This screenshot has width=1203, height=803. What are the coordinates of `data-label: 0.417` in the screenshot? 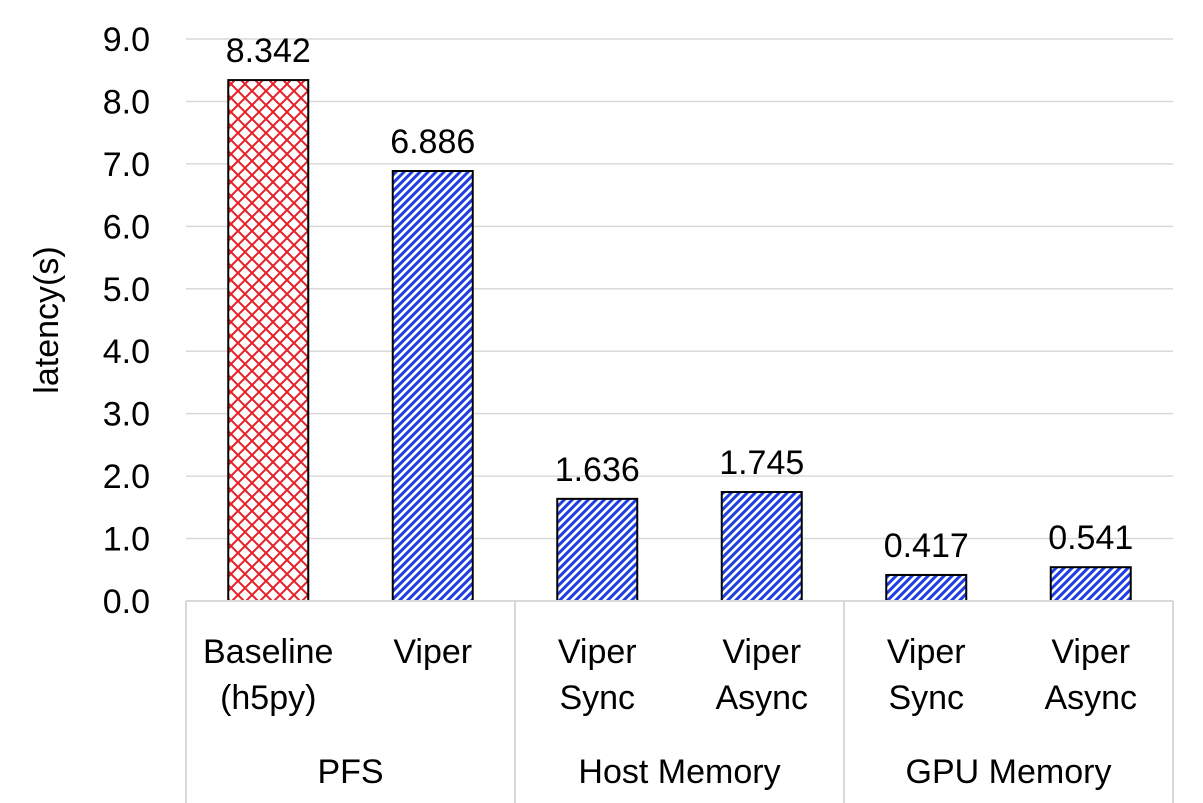 It's located at (926, 546).